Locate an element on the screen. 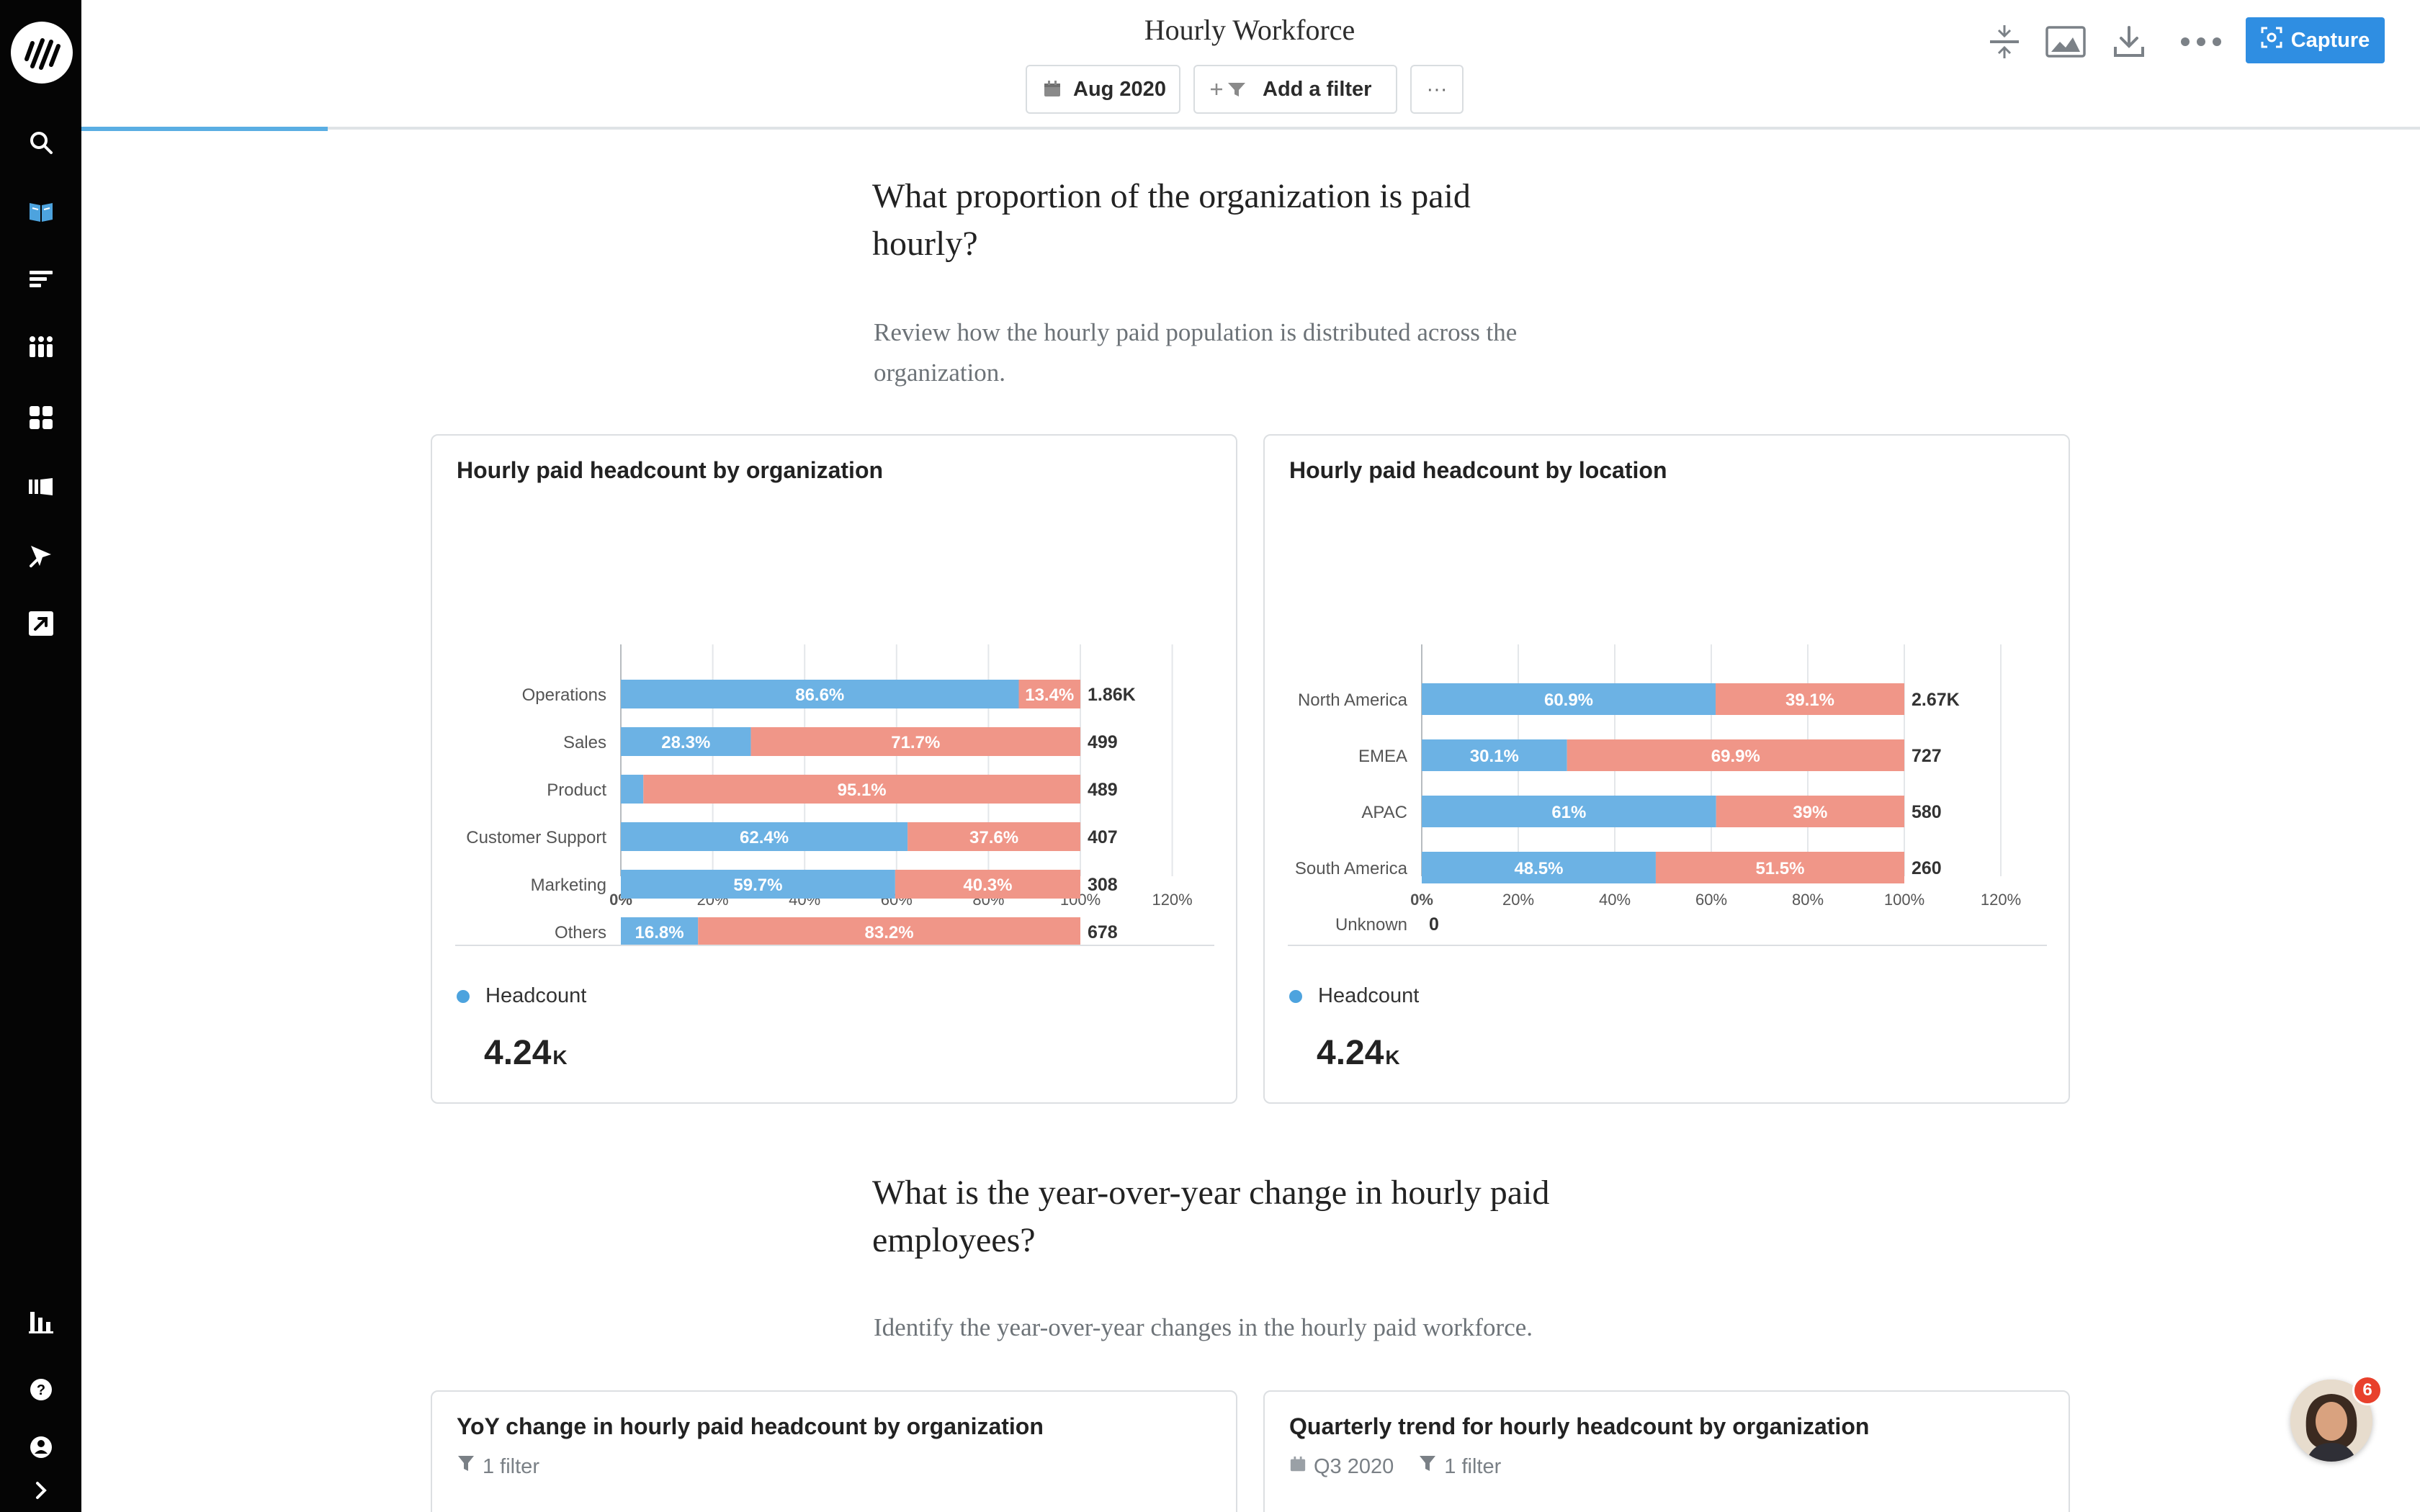  segment-value-label: 30.1% is located at coordinates (1494, 756).